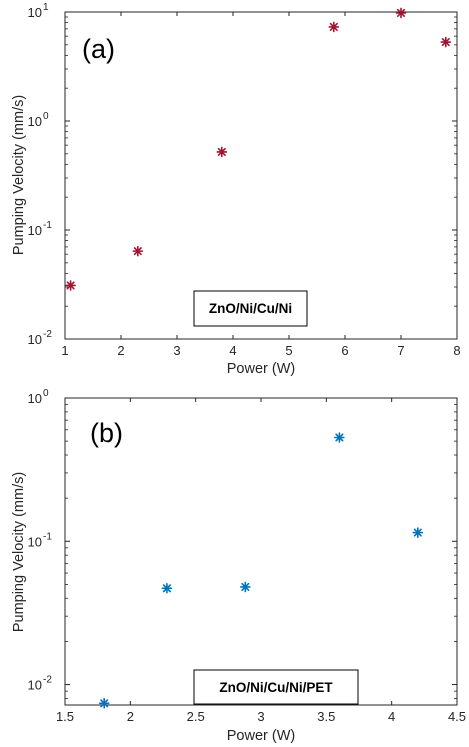 The width and height of the screenshot is (469, 747). I want to click on panel-b-annotation: ZnO/Ni/Cu/Ni/PET, so click(276, 687).